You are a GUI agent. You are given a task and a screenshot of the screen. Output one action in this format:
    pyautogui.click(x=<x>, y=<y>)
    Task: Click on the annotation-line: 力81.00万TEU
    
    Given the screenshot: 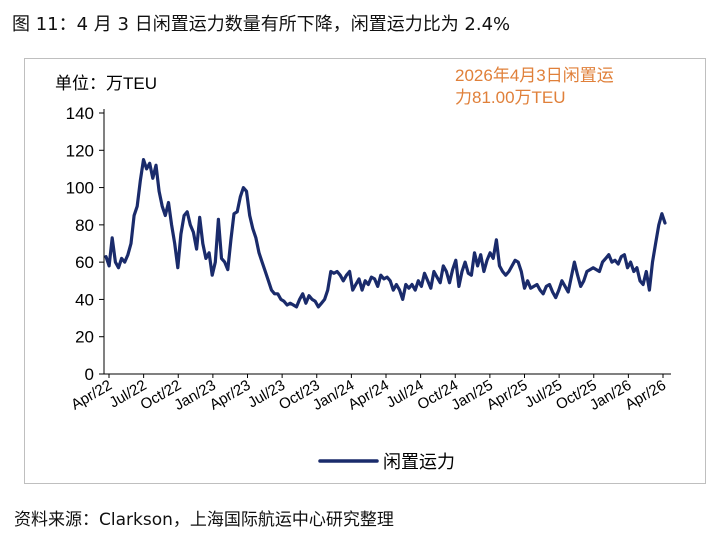 What is the action you would take?
    pyautogui.click(x=510, y=97)
    